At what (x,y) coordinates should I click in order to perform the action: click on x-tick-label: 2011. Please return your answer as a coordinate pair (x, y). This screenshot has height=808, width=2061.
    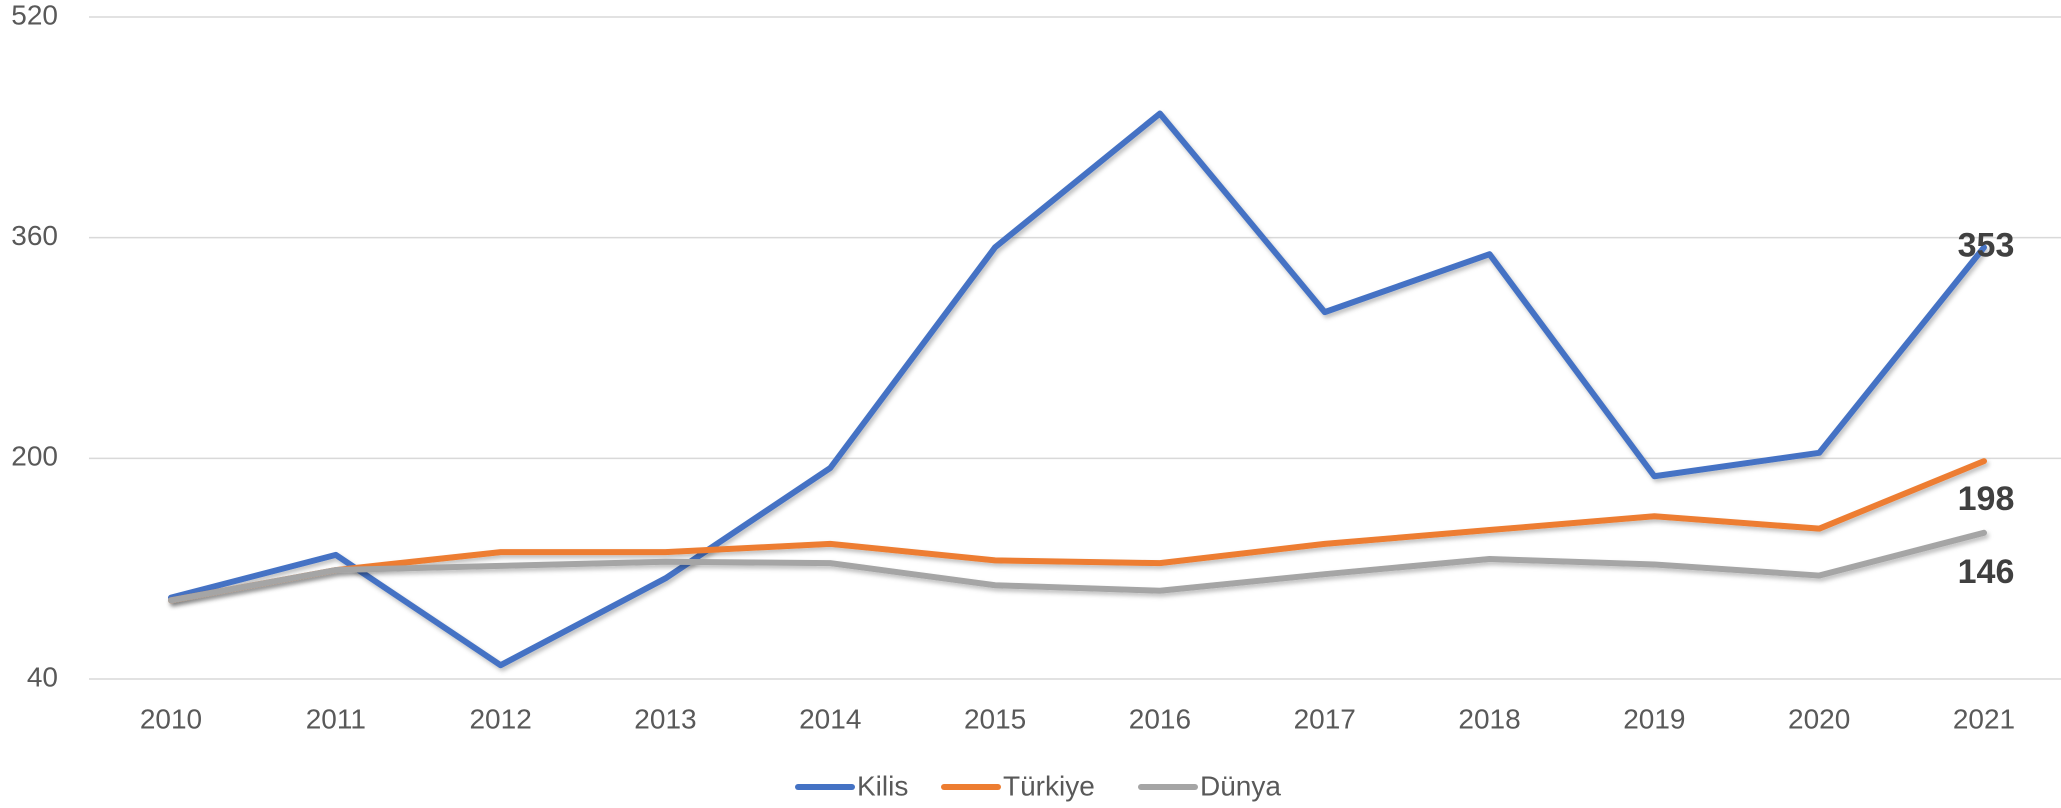
    Looking at the image, I should click on (336, 718).